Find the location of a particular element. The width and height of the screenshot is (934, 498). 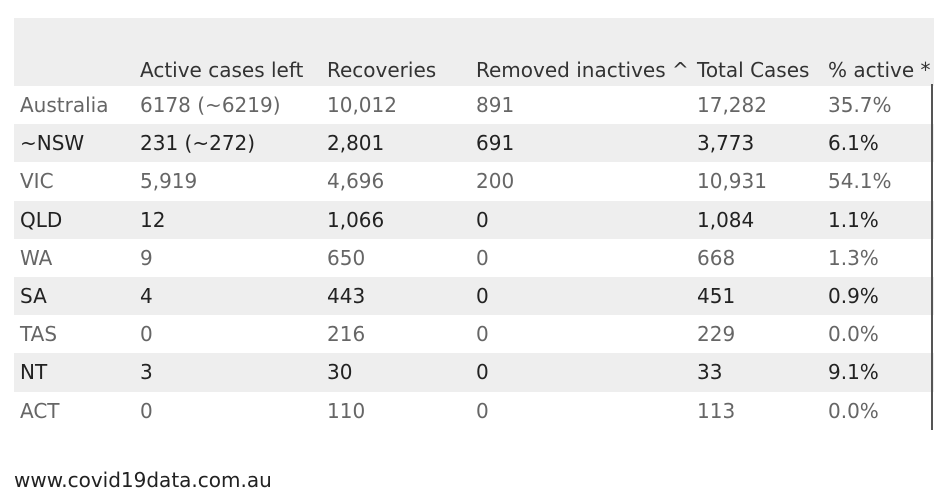

cell-percent-active: 35.7% is located at coordinates (860, 105).